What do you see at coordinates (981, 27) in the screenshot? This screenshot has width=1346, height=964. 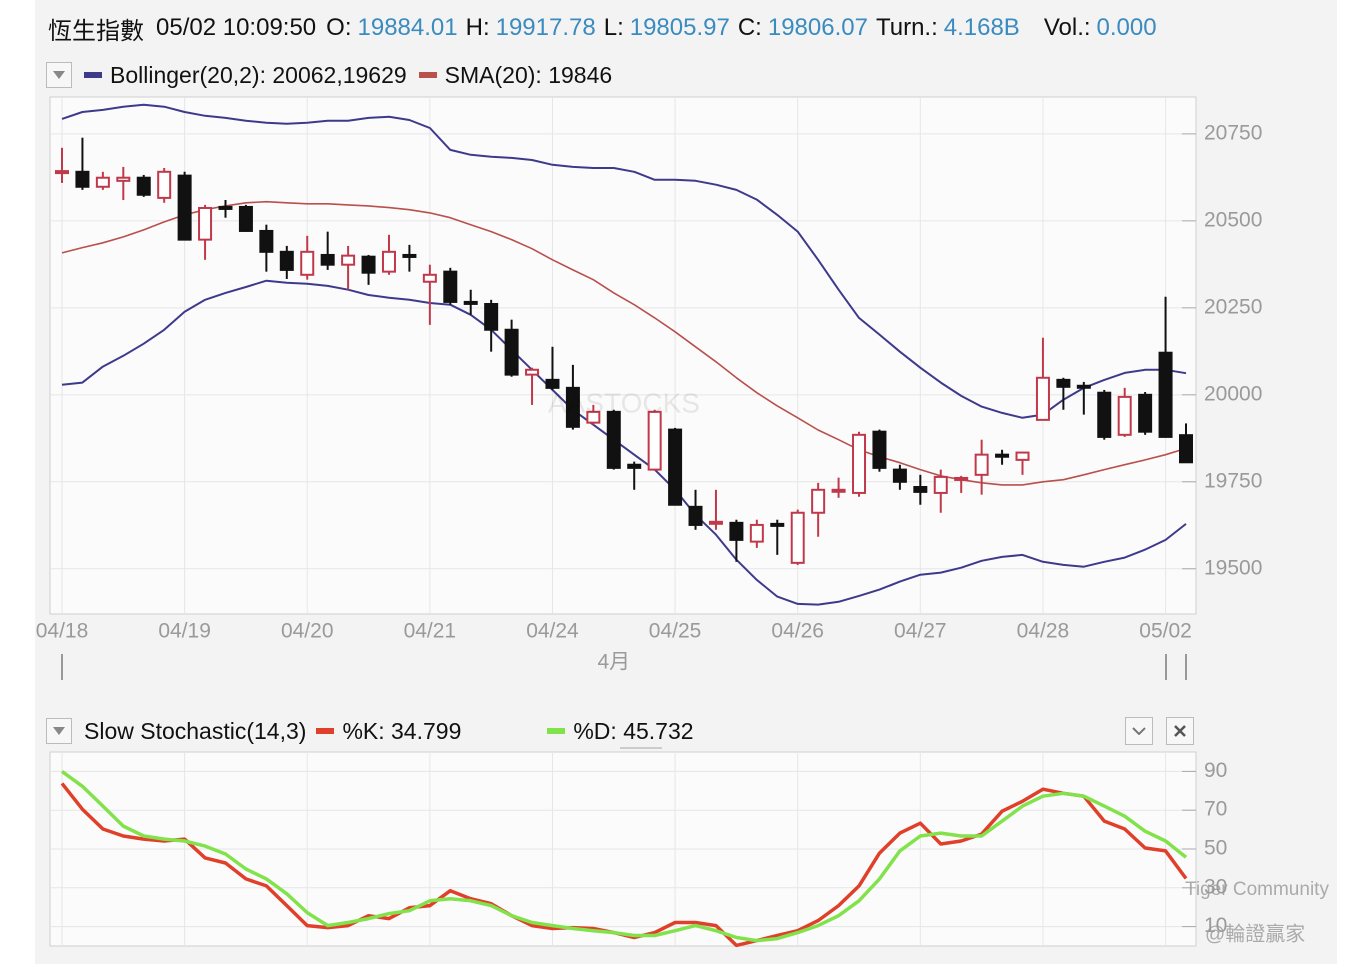 I see `field-value: 4.168B` at bounding box center [981, 27].